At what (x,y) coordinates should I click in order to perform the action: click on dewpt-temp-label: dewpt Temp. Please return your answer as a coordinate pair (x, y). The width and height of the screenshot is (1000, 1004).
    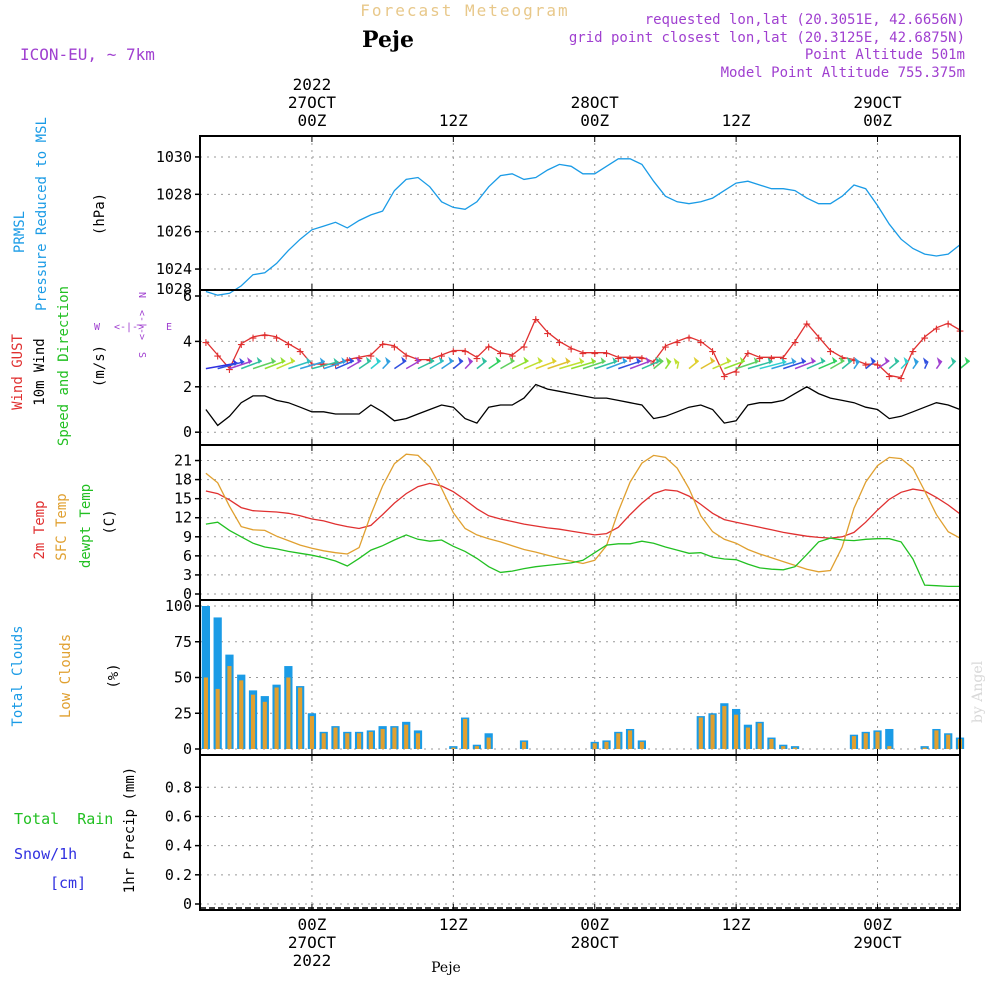
    Looking at the image, I should click on (86, 526).